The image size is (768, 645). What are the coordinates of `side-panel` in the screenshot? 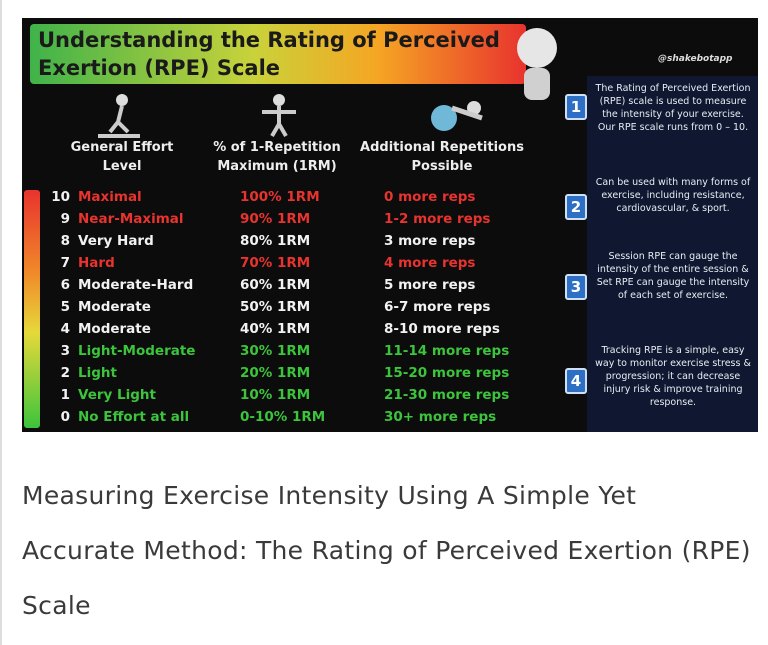 It's located at (672, 254).